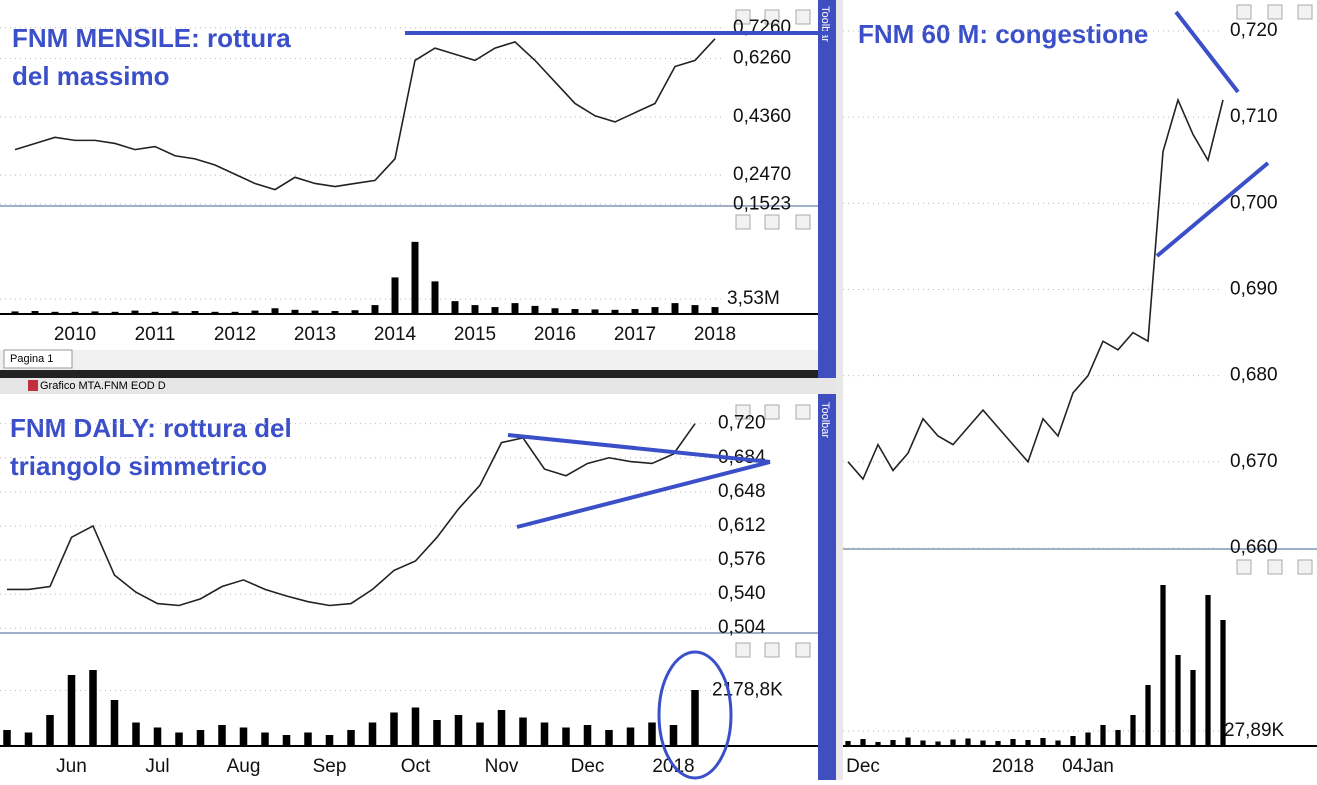 This screenshot has width=1317, height=785. What do you see at coordinates (502, 766) in the screenshot?
I see `x-tick-label: Nov` at bounding box center [502, 766].